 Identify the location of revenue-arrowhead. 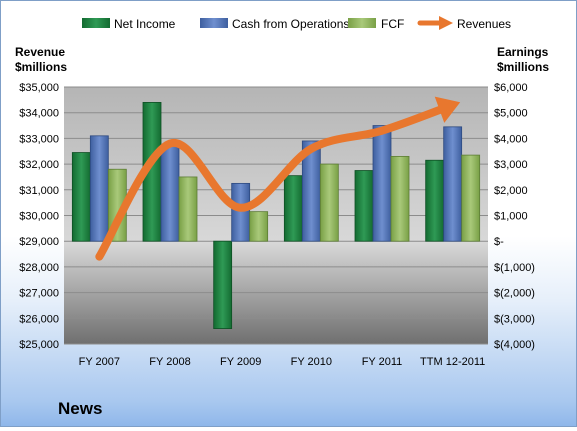
(447, 109).